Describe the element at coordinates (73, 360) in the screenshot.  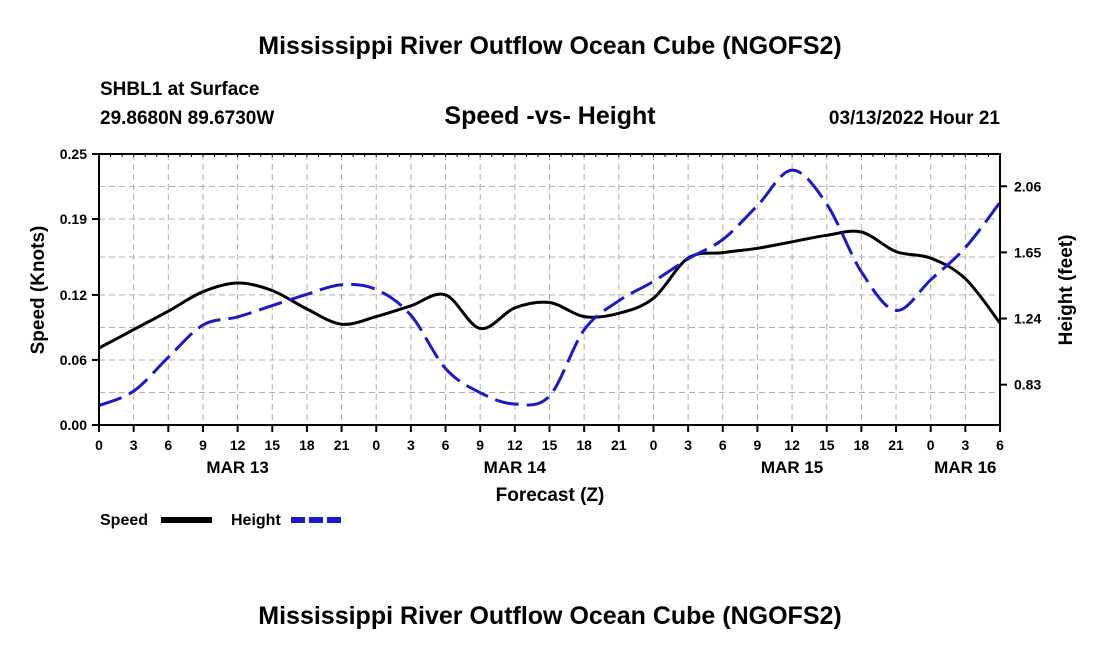
I see `y-tick-label: 0.06` at that location.